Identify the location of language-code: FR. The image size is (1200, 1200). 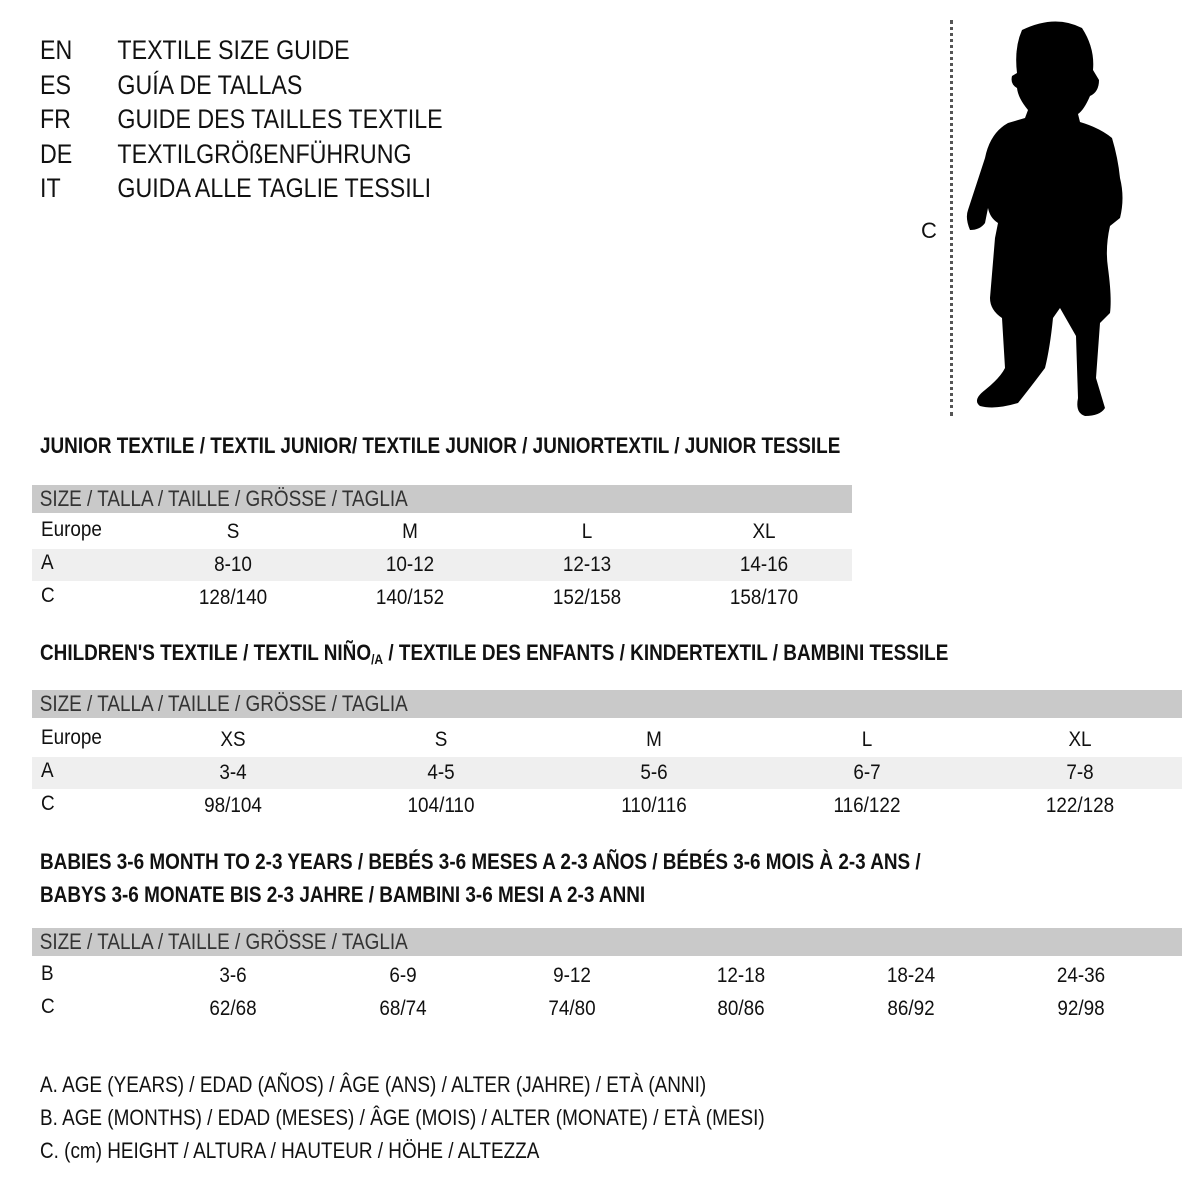
(55, 119).